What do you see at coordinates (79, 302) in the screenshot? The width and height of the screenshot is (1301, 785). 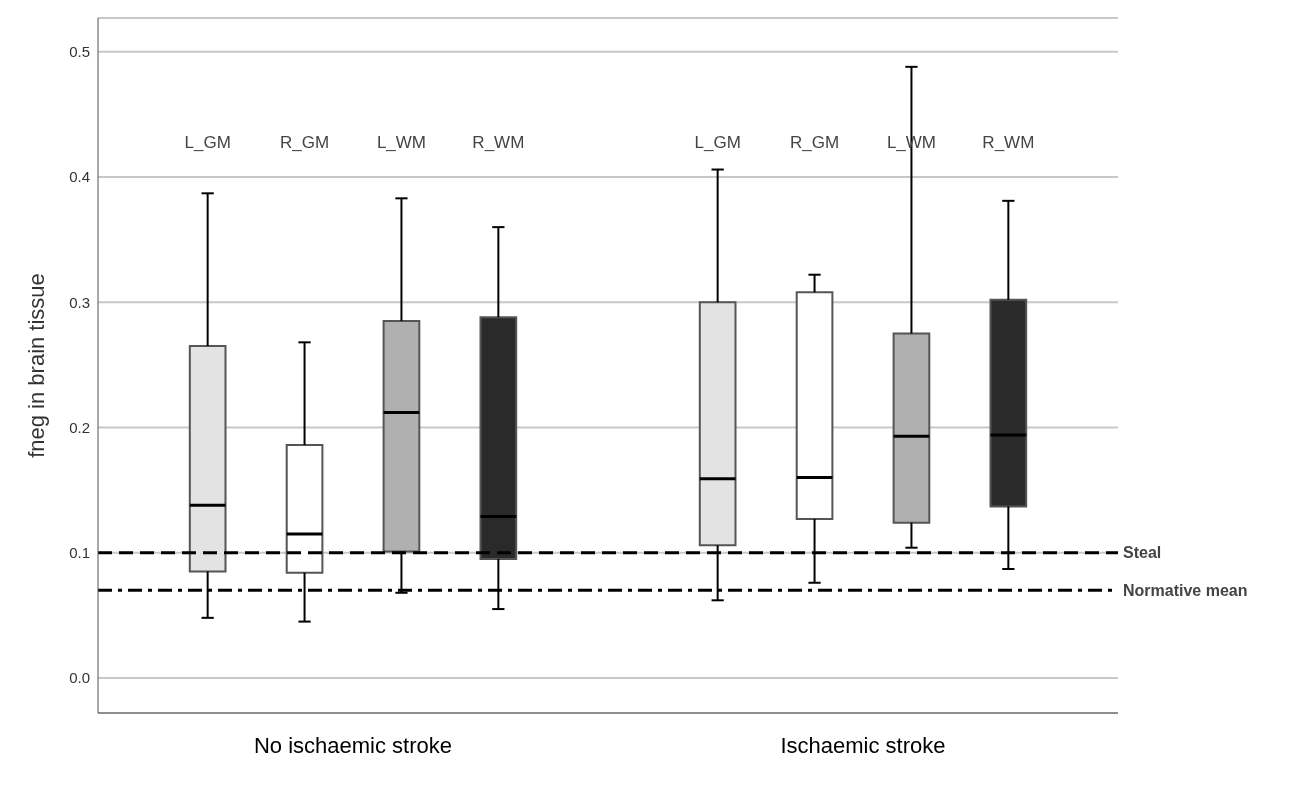 I see `y-tick-label: 0.3` at bounding box center [79, 302].